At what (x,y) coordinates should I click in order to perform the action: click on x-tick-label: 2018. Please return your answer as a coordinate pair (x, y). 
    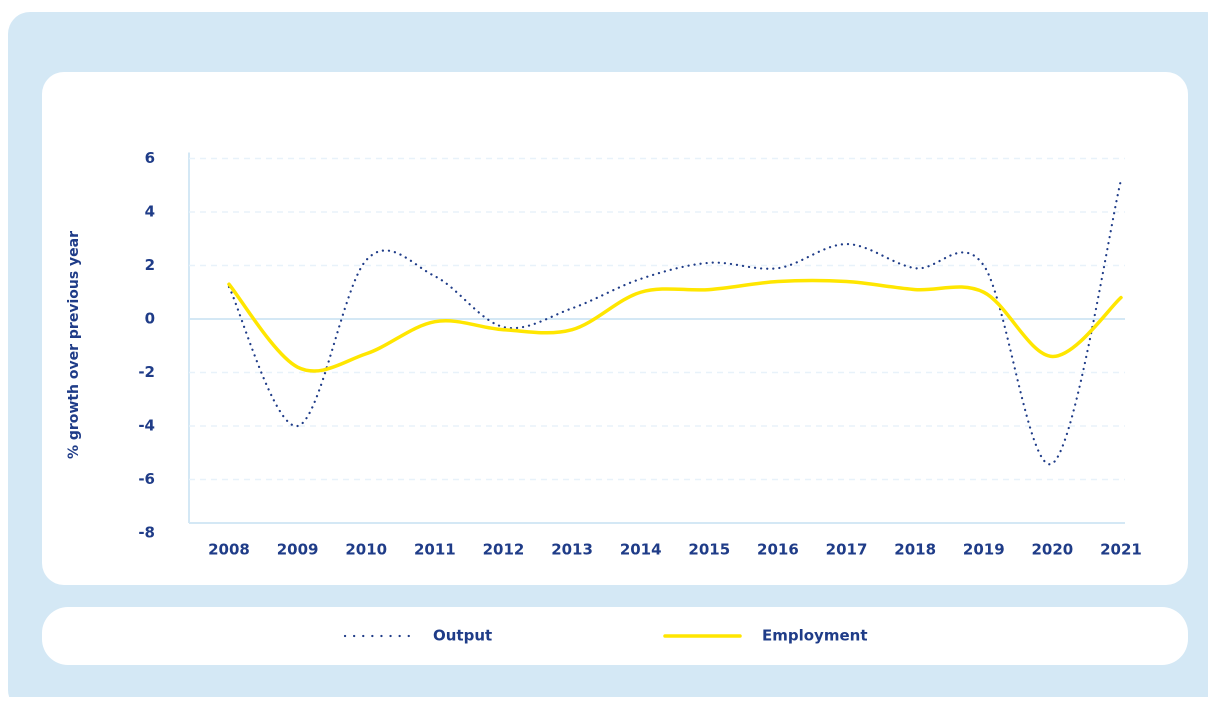
    Looking at the image, I should click on (915, 550).